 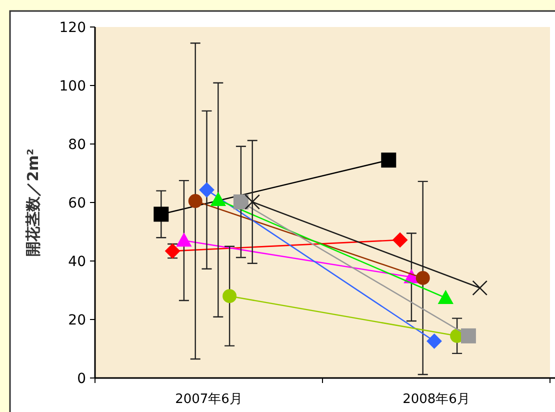 What do you see at coordinates (77, 145) in the screenshot?
I see `y-tick-label: 80` at bounding box center [77, 145].